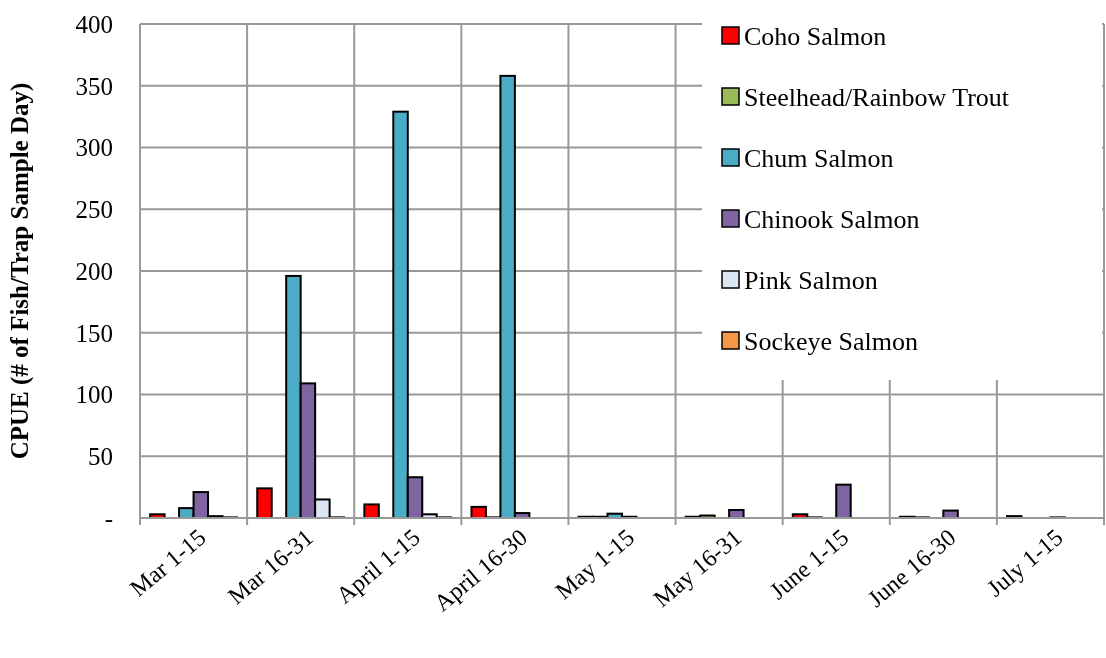  I want to click on legend-label: Pink Salmon, so click(811, 281).